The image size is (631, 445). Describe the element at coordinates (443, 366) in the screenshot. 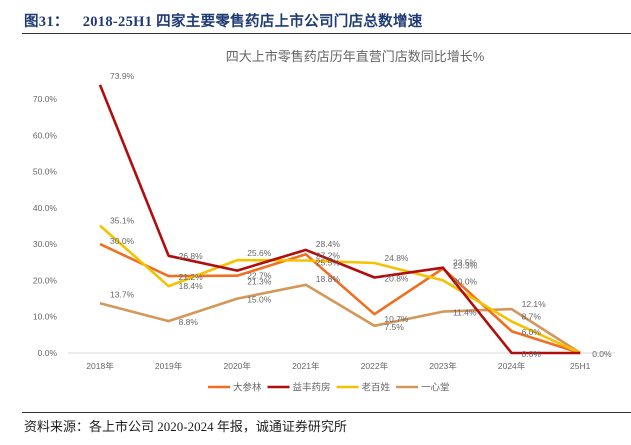

I see `x-tick-label: 2023年` at that location.